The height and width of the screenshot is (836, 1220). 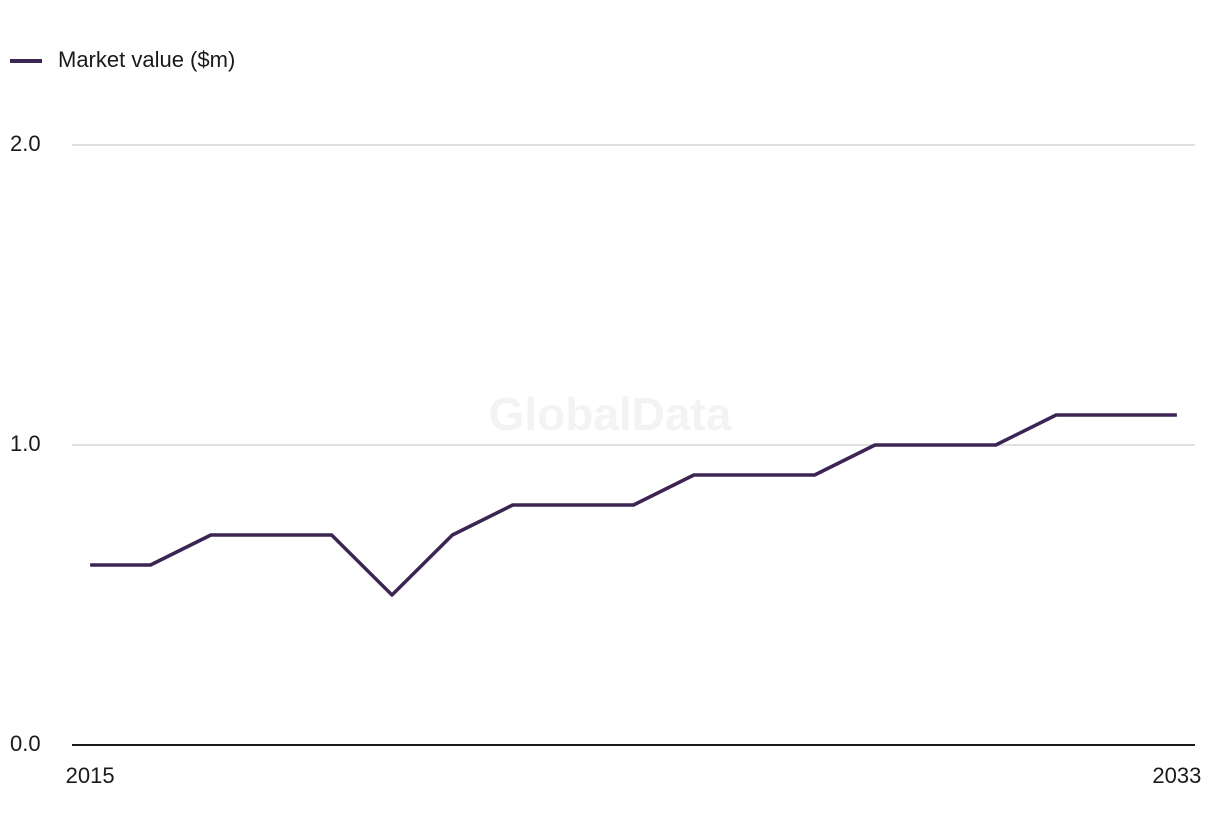 What do you see at coordinates (25, 743) in the screenshot?
I see `y-tick-label: 0.0` at bounding box center [25, 743].